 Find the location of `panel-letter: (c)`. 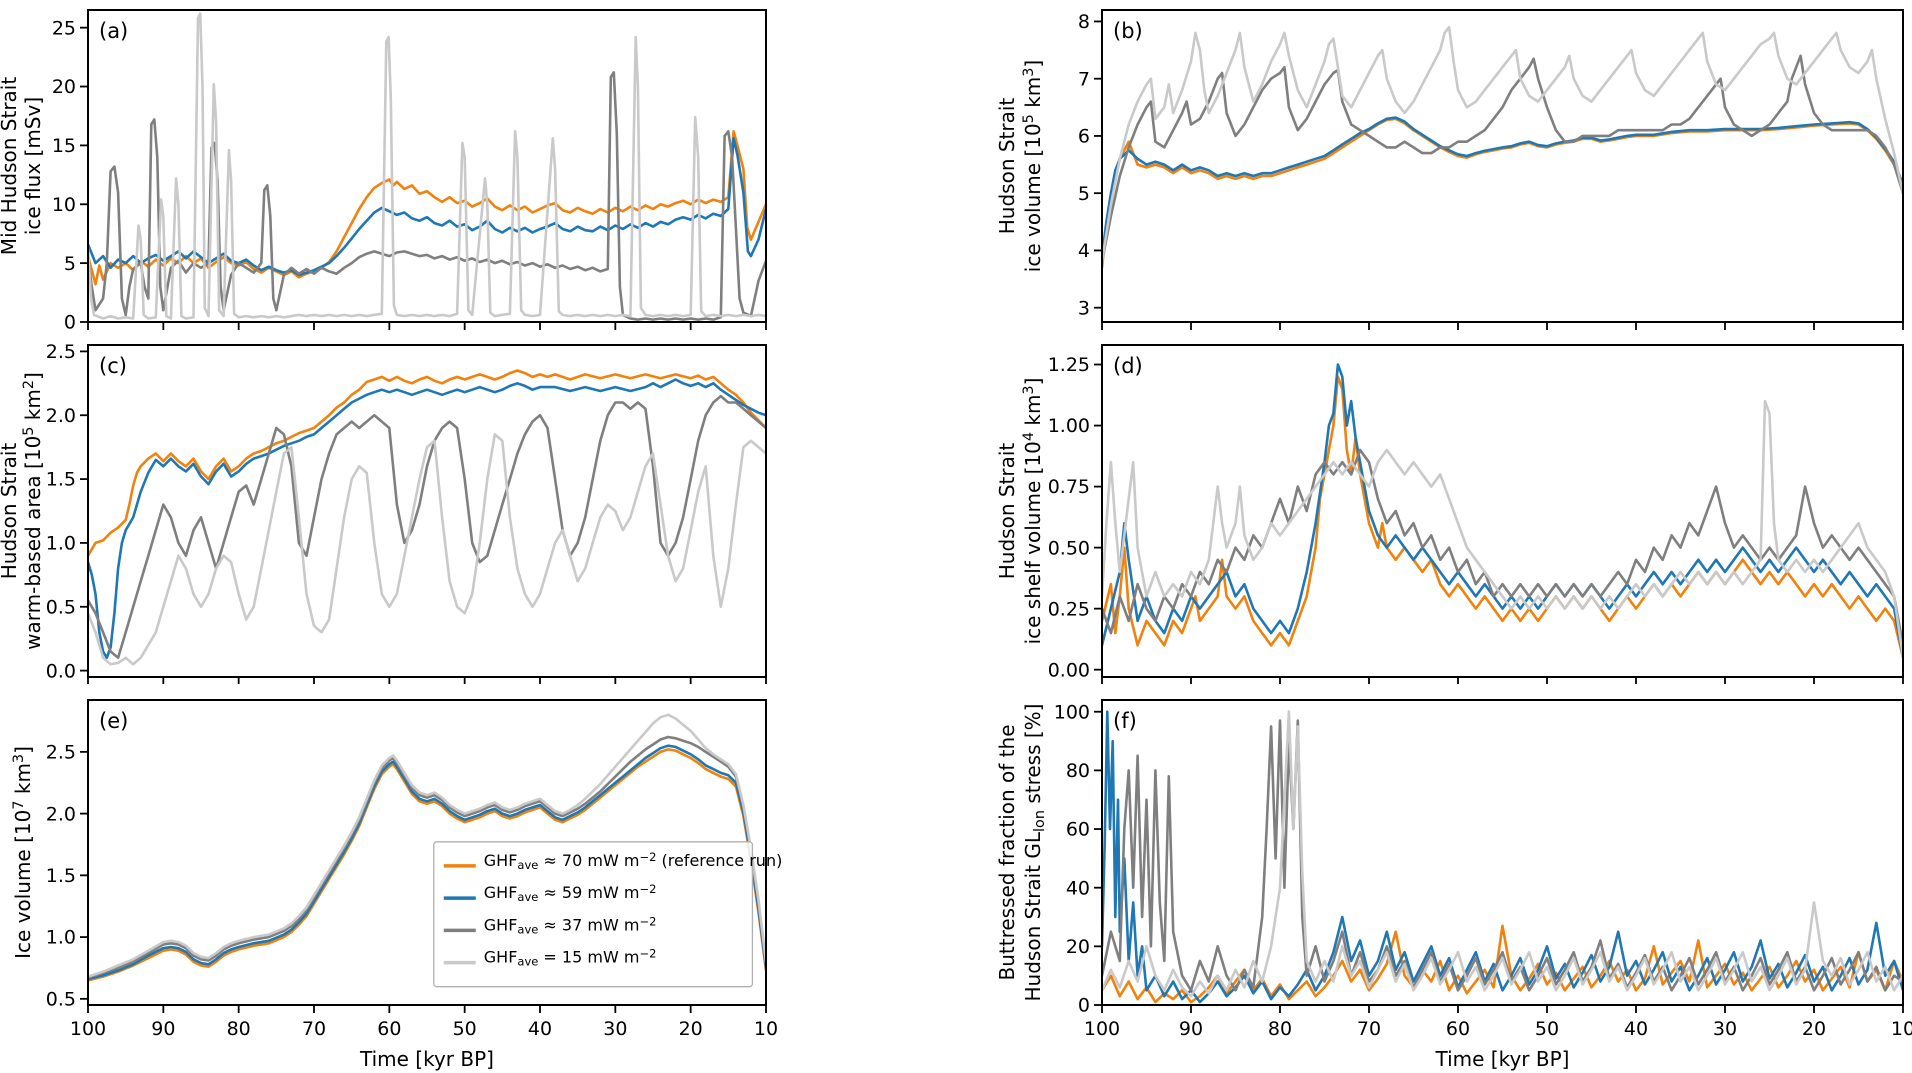

panel-letter: (c) is located at coordinates (113, 366).